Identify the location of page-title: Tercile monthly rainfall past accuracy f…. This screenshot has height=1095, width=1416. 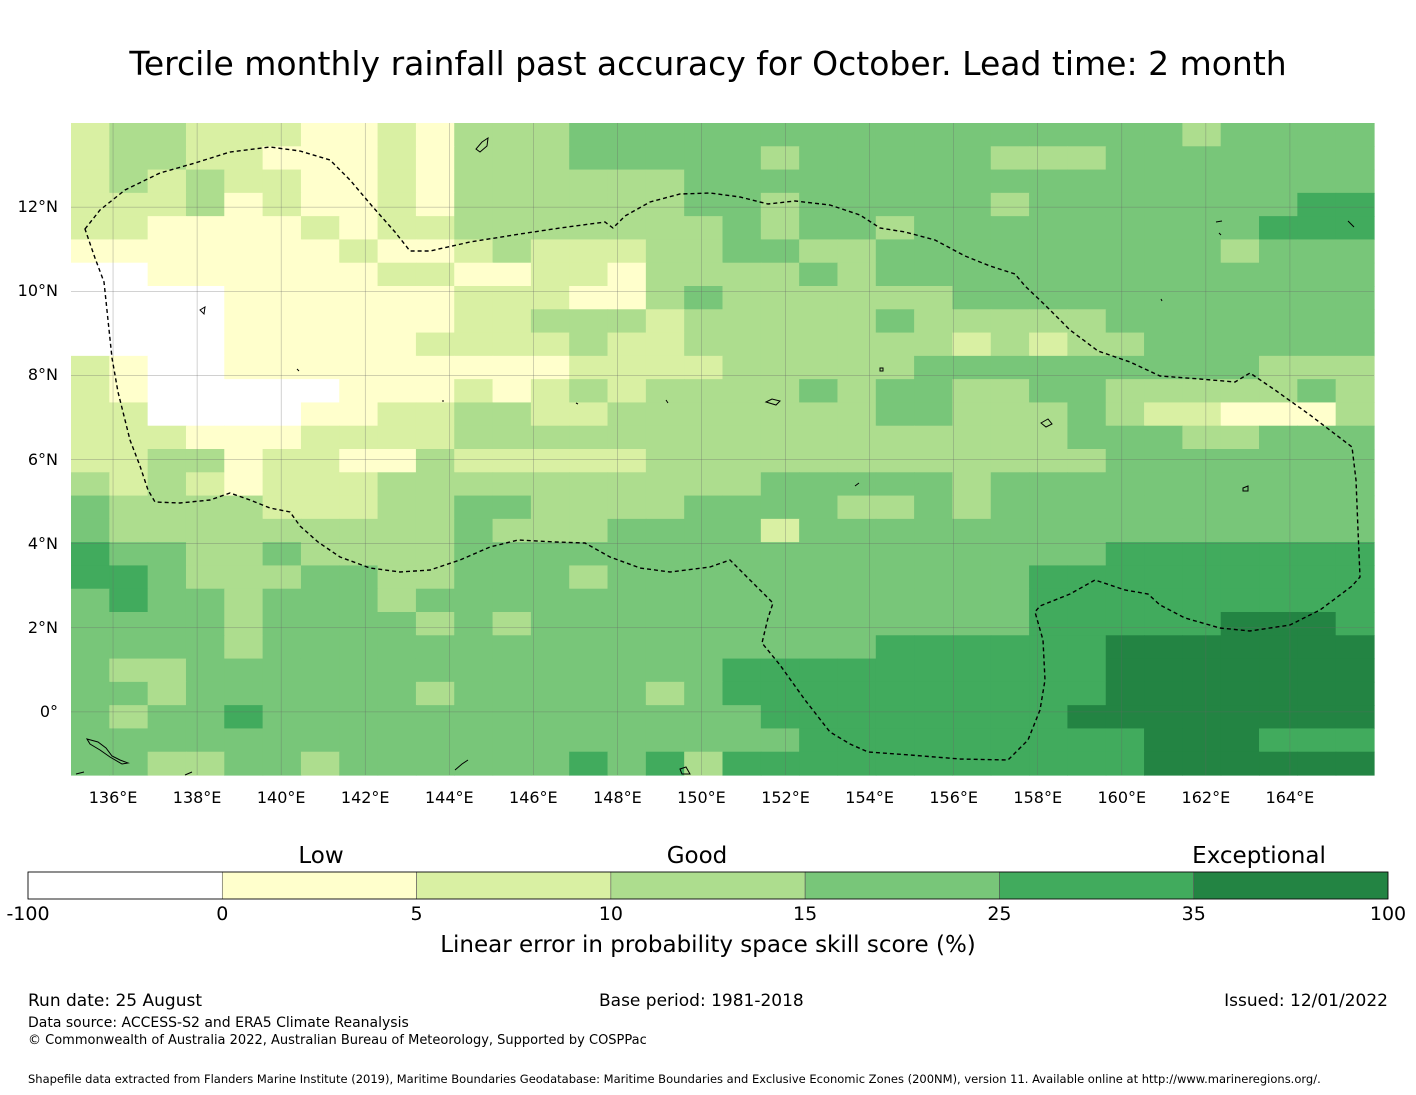
(708, 63).